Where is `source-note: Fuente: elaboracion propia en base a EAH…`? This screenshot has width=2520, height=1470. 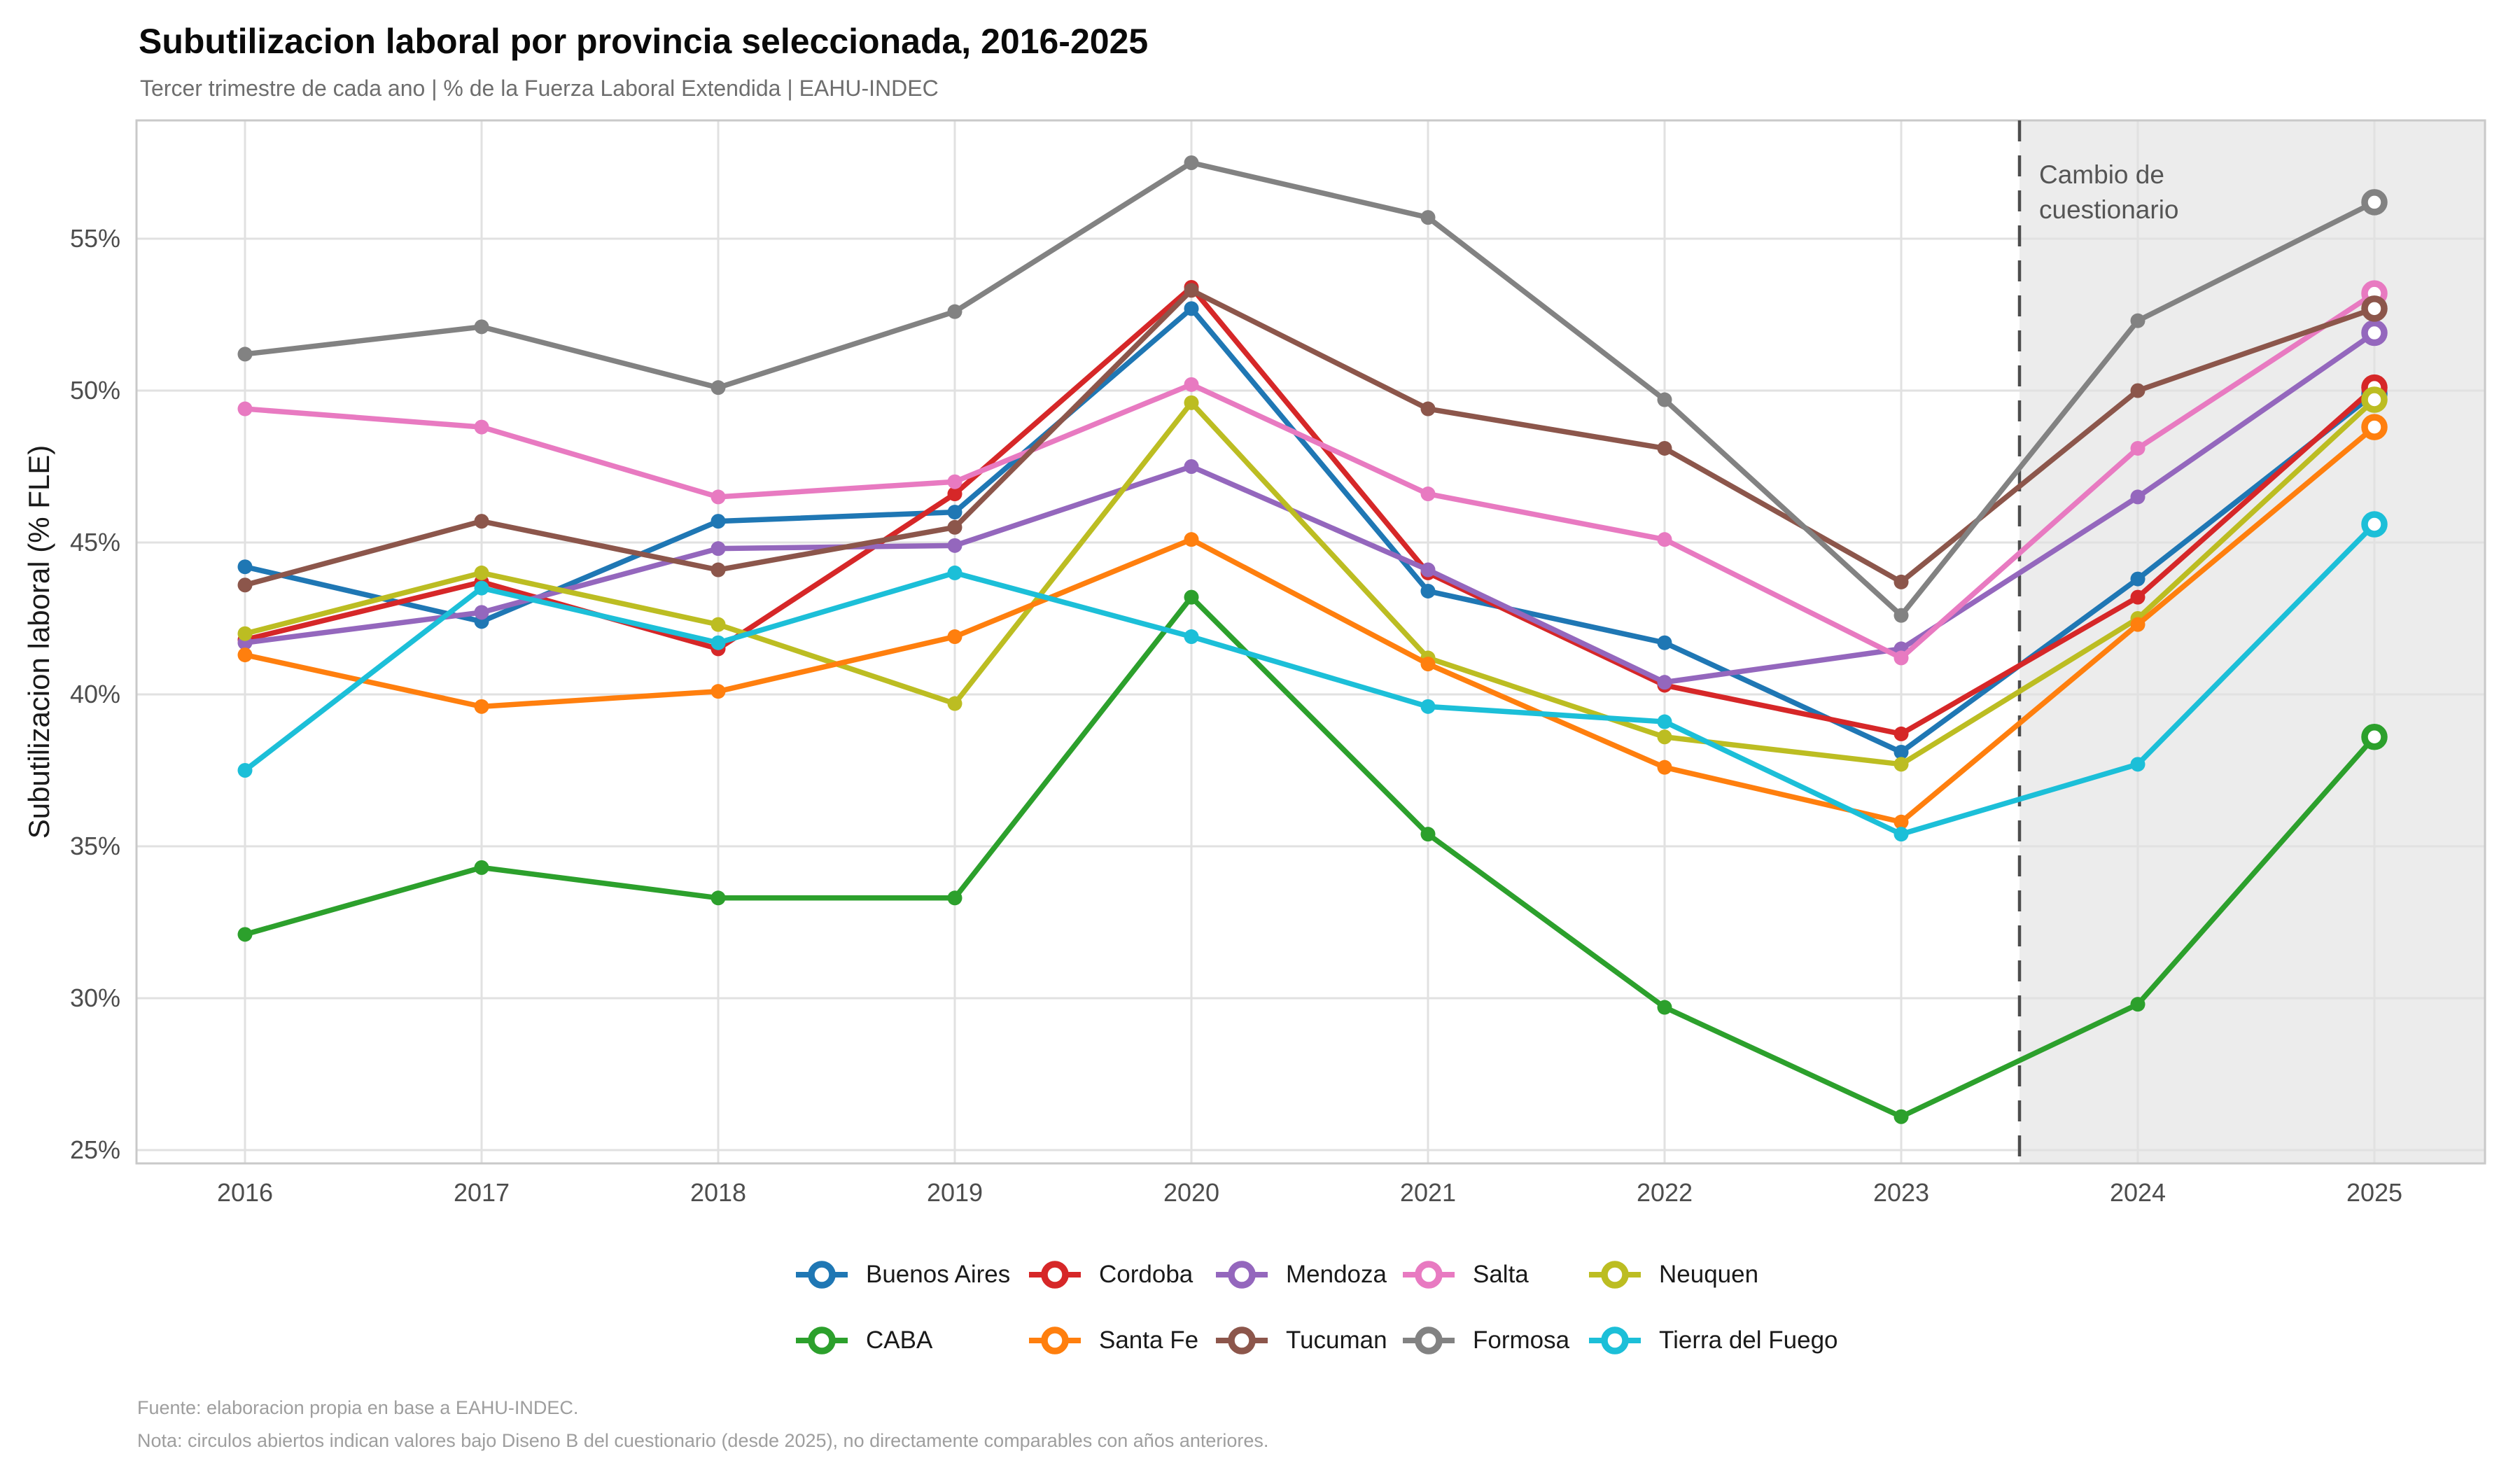
source-note: Fuente: elaboracion propia en base a EAH… is located at coordinates (358, 1407).